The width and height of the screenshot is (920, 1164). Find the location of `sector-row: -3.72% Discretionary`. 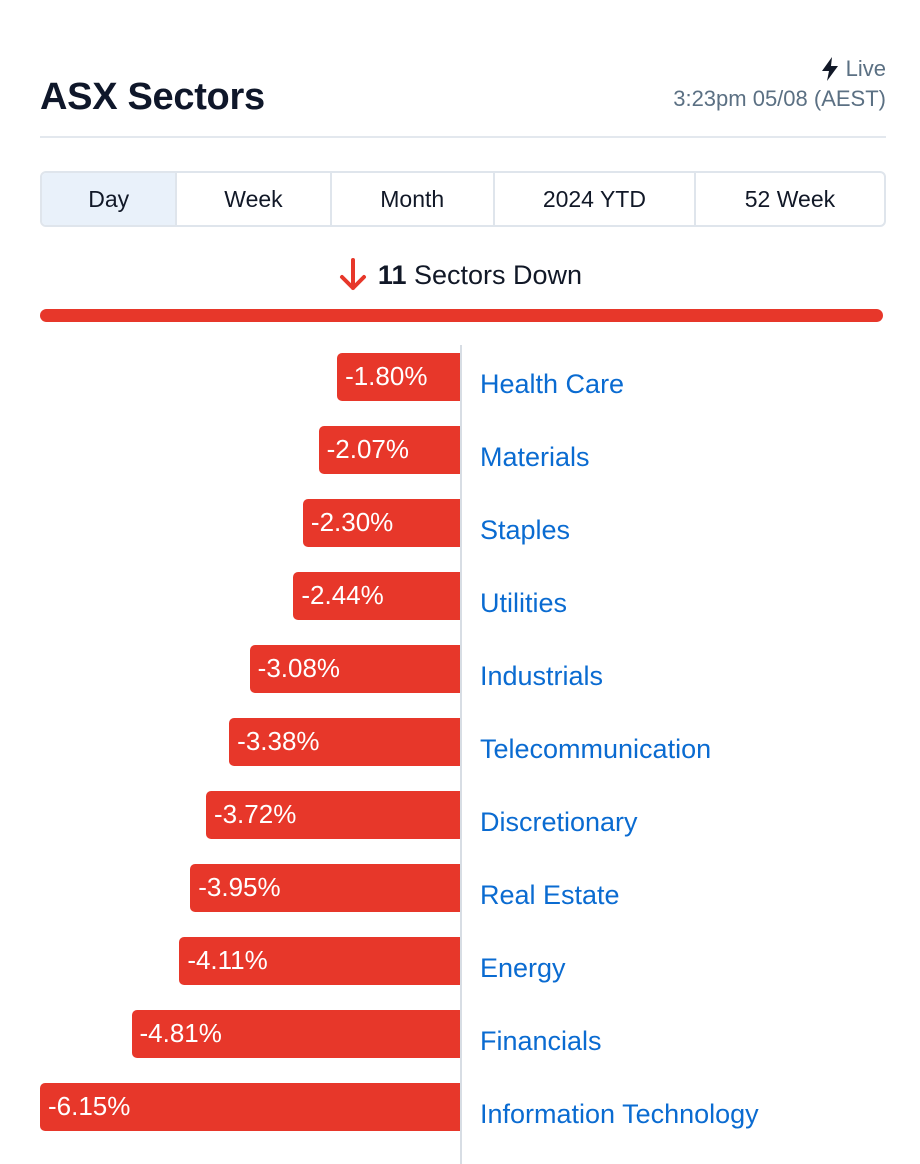

sector-row: -3.72% Discretionary is located at coordinates (460, 815).